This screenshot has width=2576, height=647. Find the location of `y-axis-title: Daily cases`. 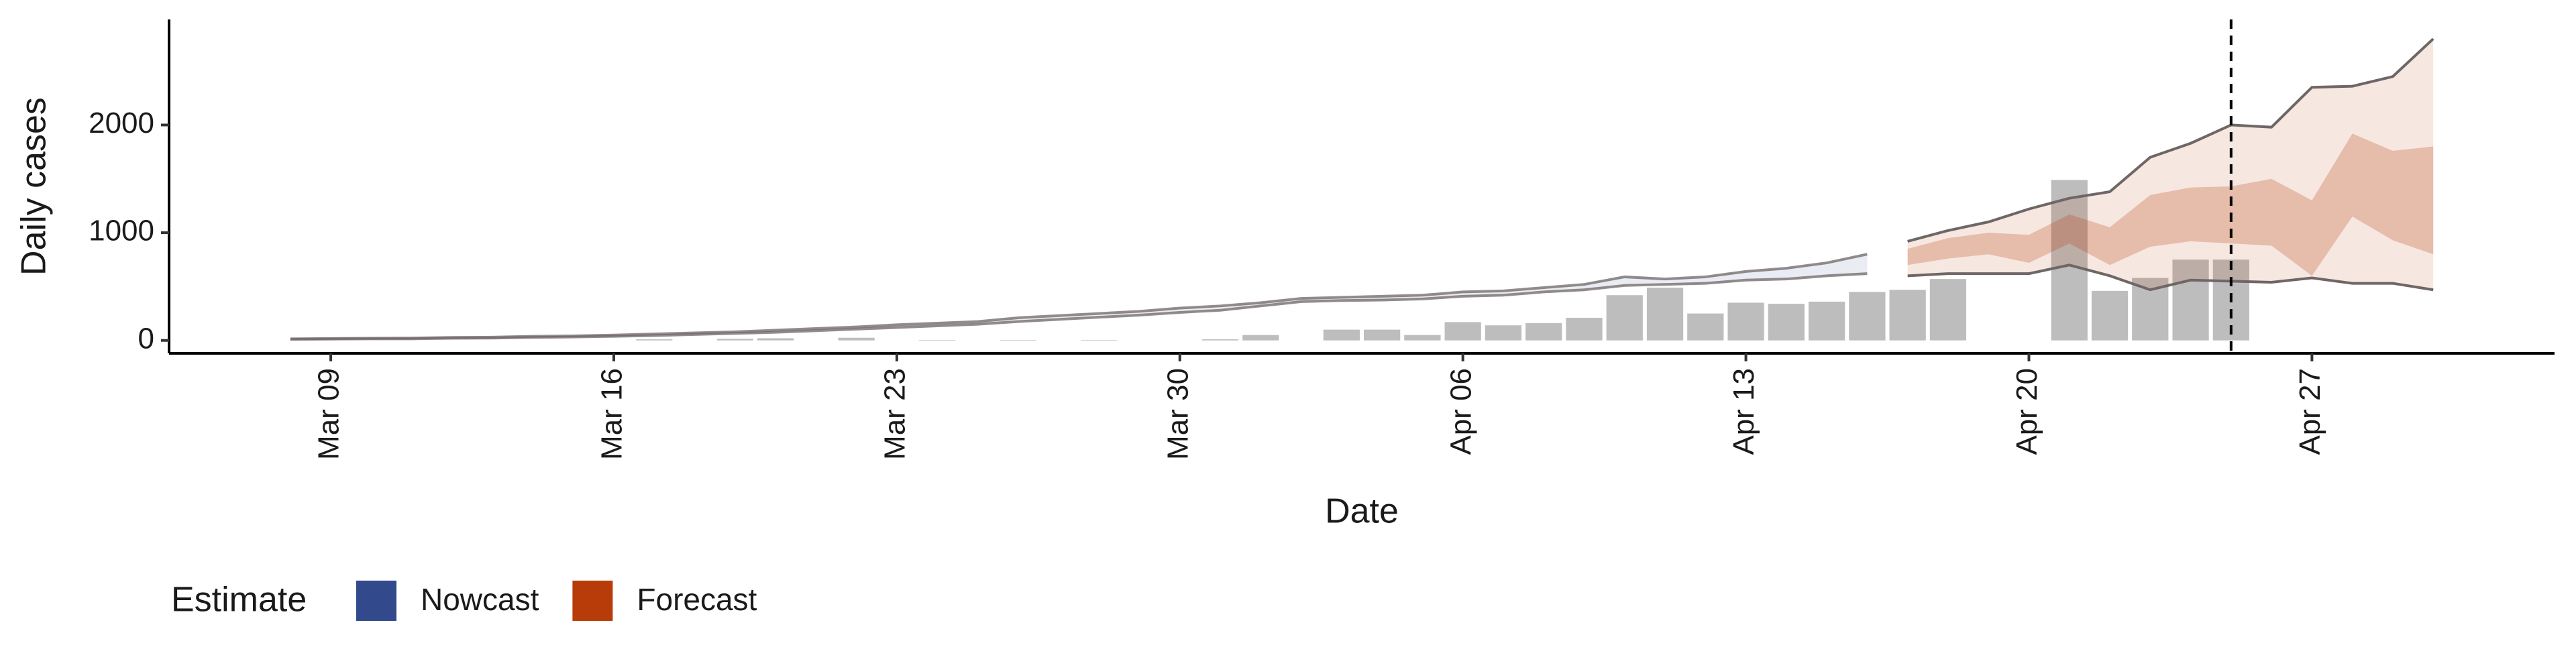

y-axis-title: Daily cases is located at coordinates (34, 187).